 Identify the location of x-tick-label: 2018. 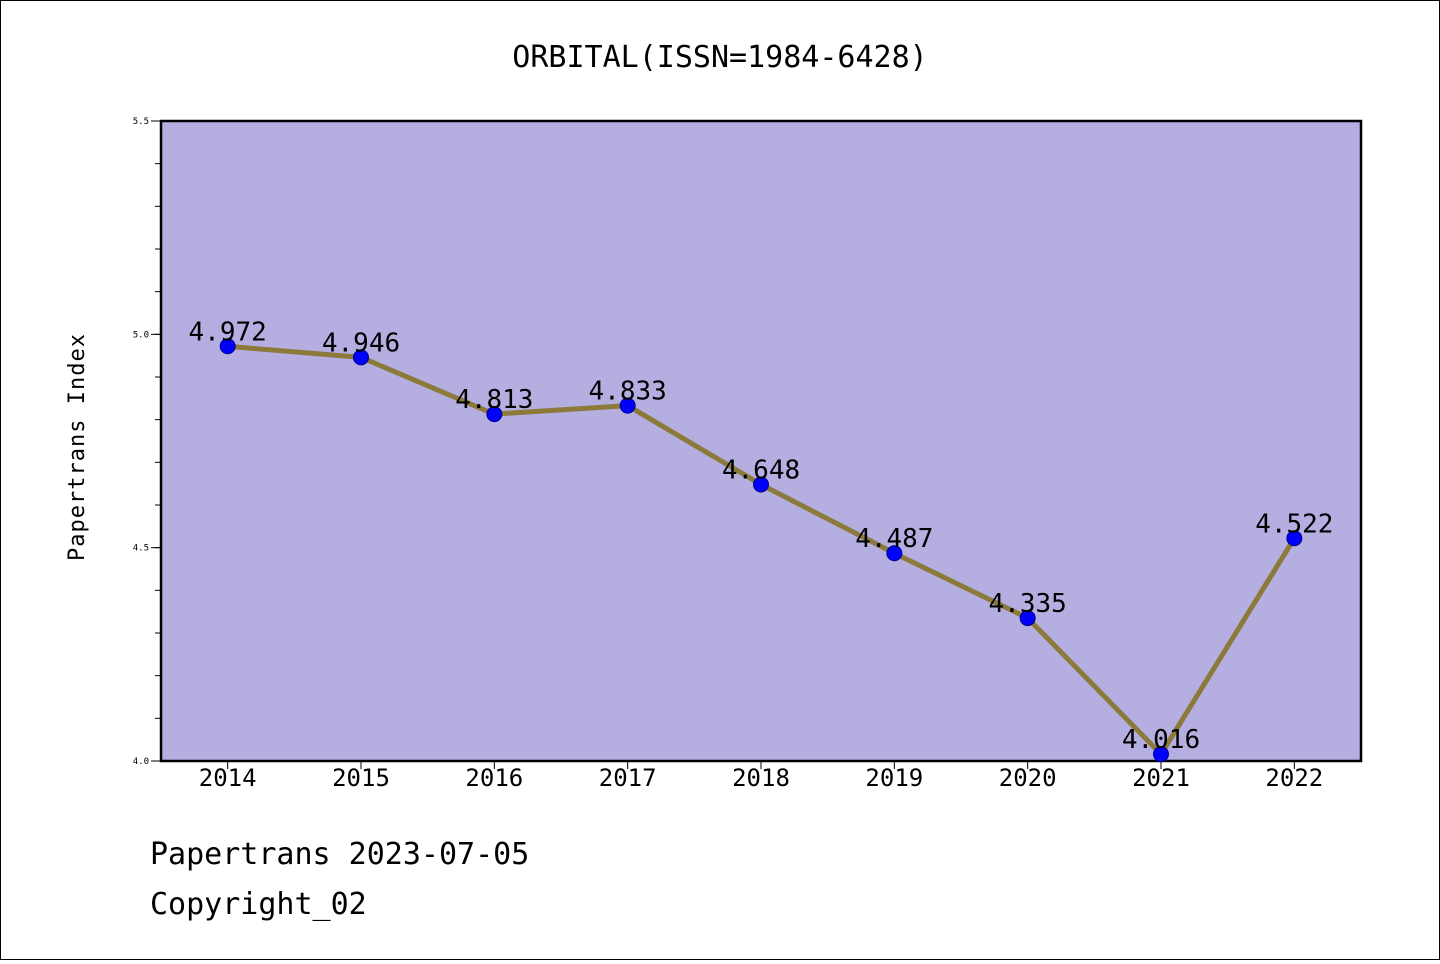
(761, 778).